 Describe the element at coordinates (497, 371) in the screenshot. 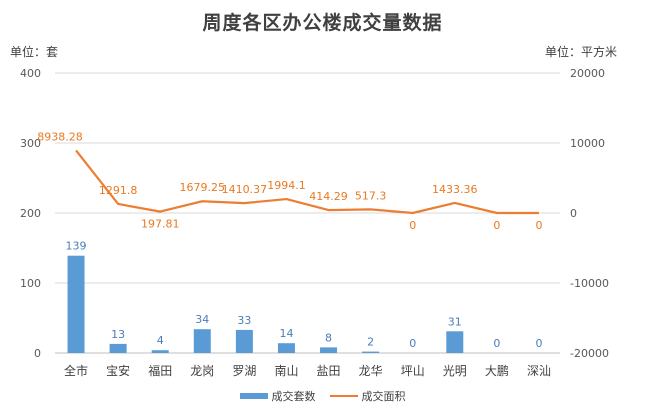

I see `category-label: 大鹏` at that location.